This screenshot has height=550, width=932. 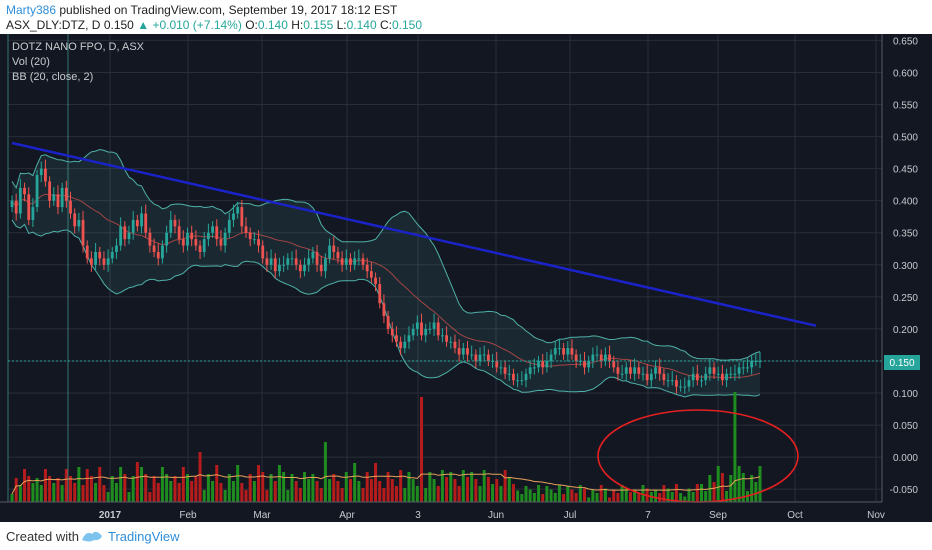 I want to click on price-tag-label: 0.150, so click(x=901, y=363).